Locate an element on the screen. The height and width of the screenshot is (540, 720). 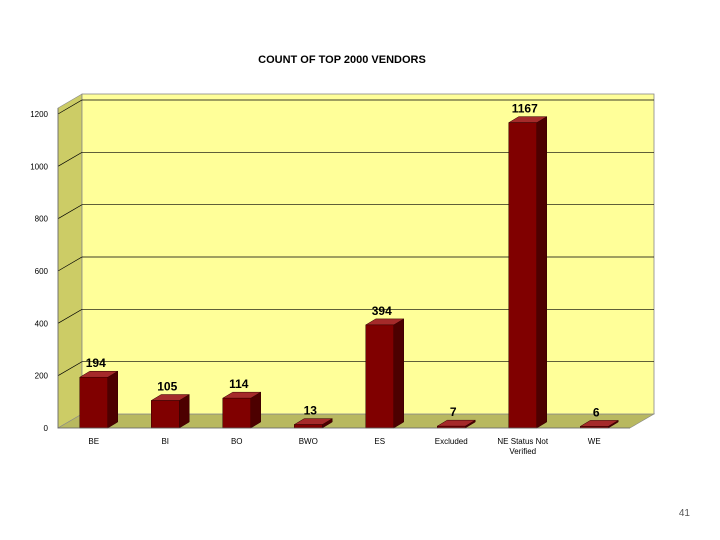
x-tick-label: ES is located at coordinates (379, 441).